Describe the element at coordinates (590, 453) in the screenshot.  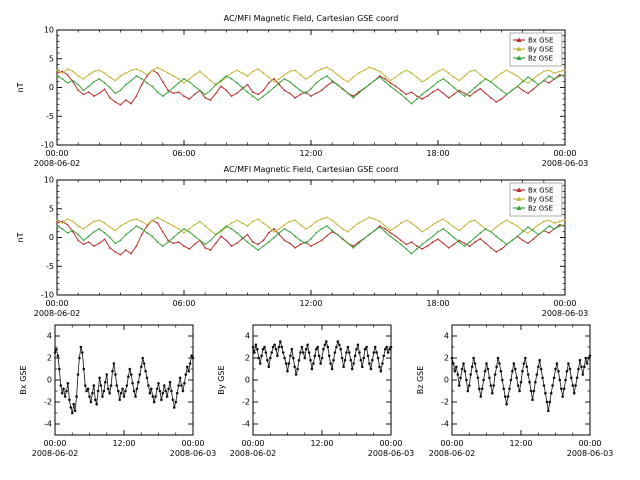
I see `x-date-label: 2008-06-03` at that location.